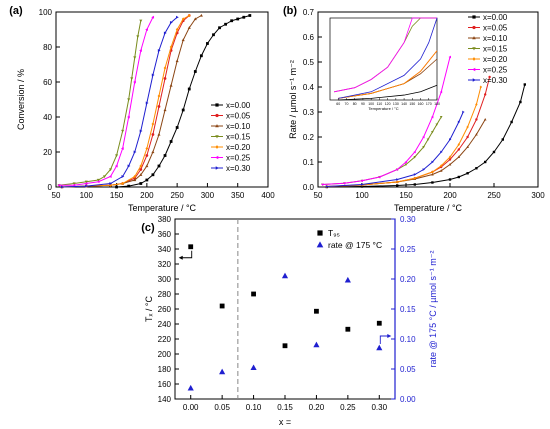 The height and width of the screenshot is (429, 550). I want to click on y-tick-label-left-c: 220, so click(165, 339).